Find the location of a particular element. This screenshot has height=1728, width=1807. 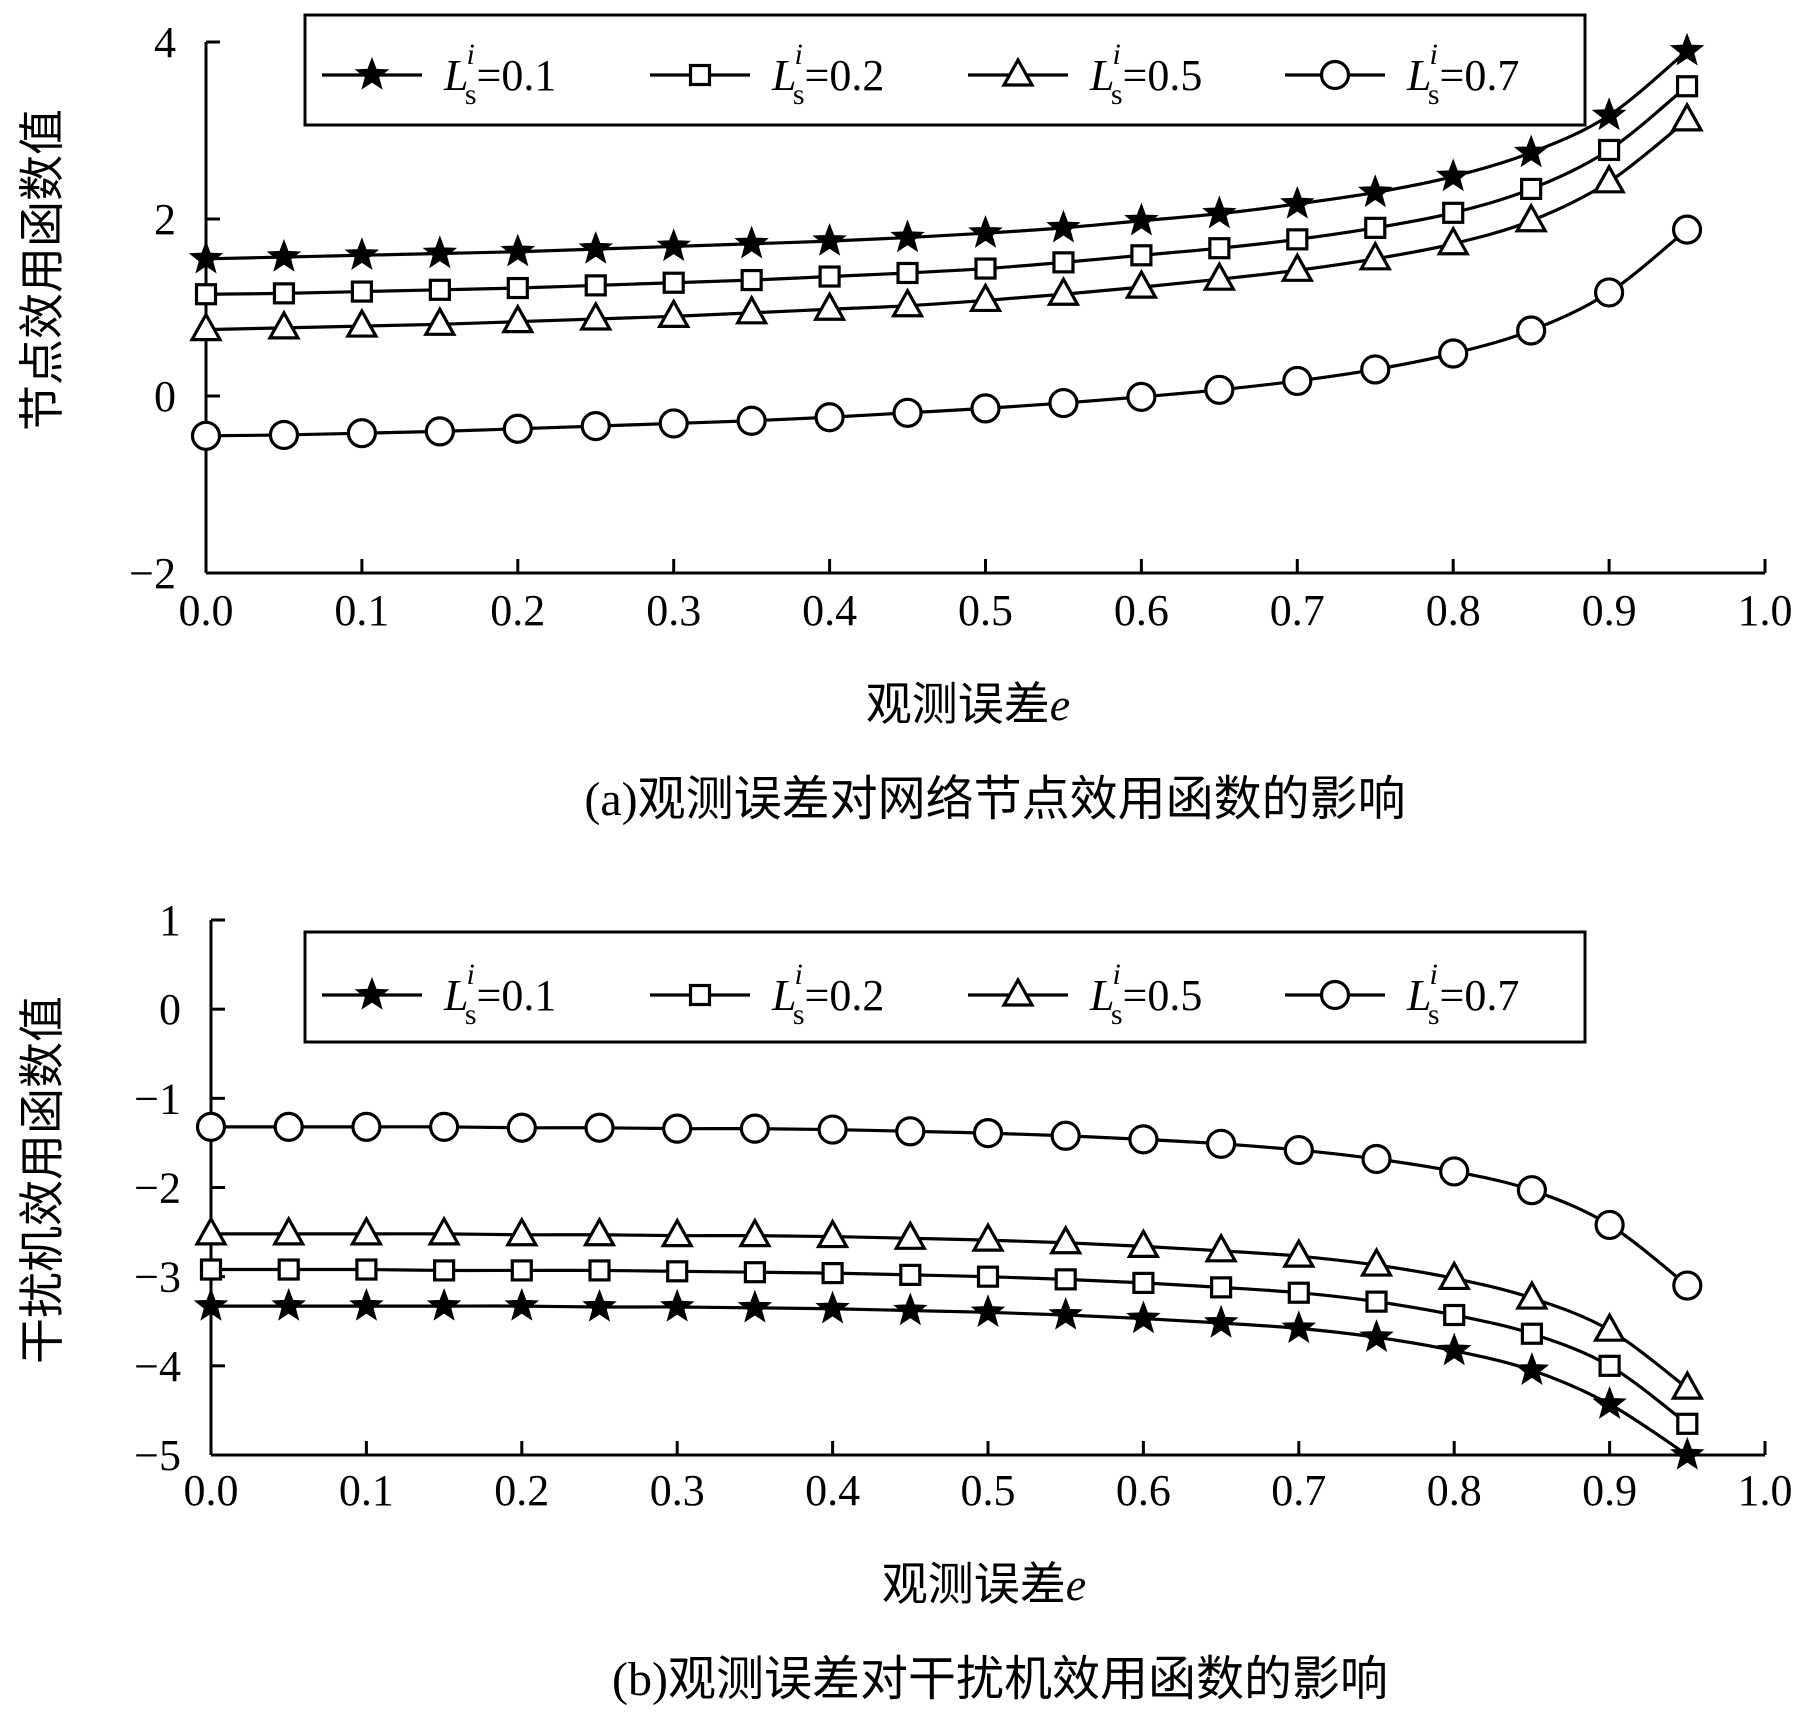

series-triangle is located at coordinates (946, 221).